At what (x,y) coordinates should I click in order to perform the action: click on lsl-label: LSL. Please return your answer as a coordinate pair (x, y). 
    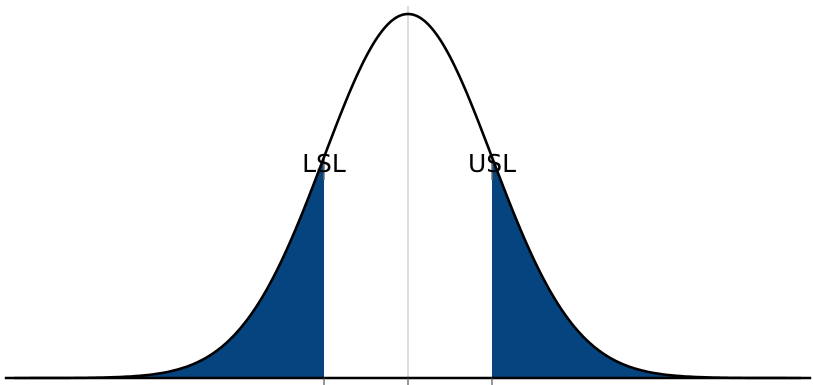
    Looking at the image, I should click on (324, 163).